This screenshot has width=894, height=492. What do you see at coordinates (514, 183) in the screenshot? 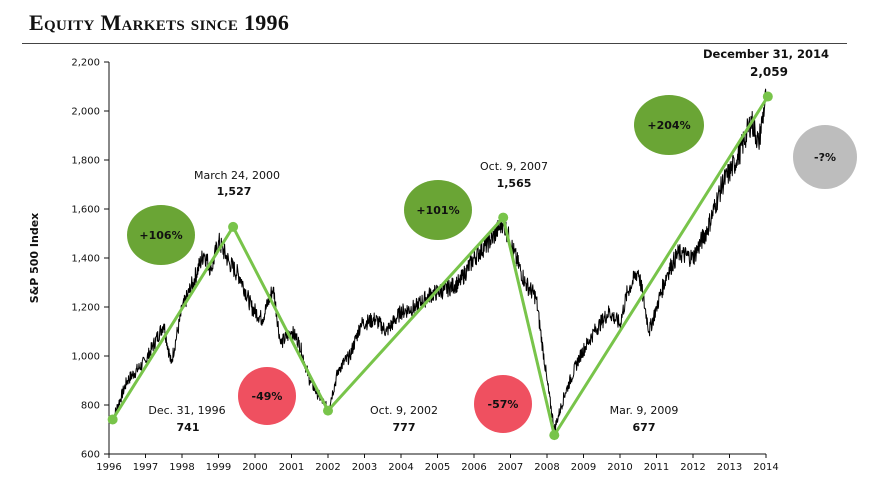
I see `annotation-value-2007: 1,565` at bounding box center [514, 183].